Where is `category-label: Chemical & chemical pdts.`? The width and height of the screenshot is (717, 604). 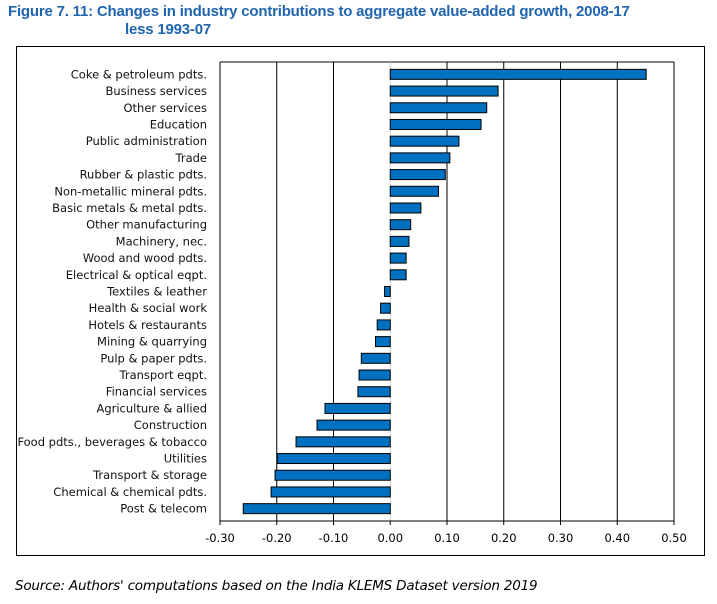 category-label: Chemical & chemical pdts. is located at coordinates (130, 492).